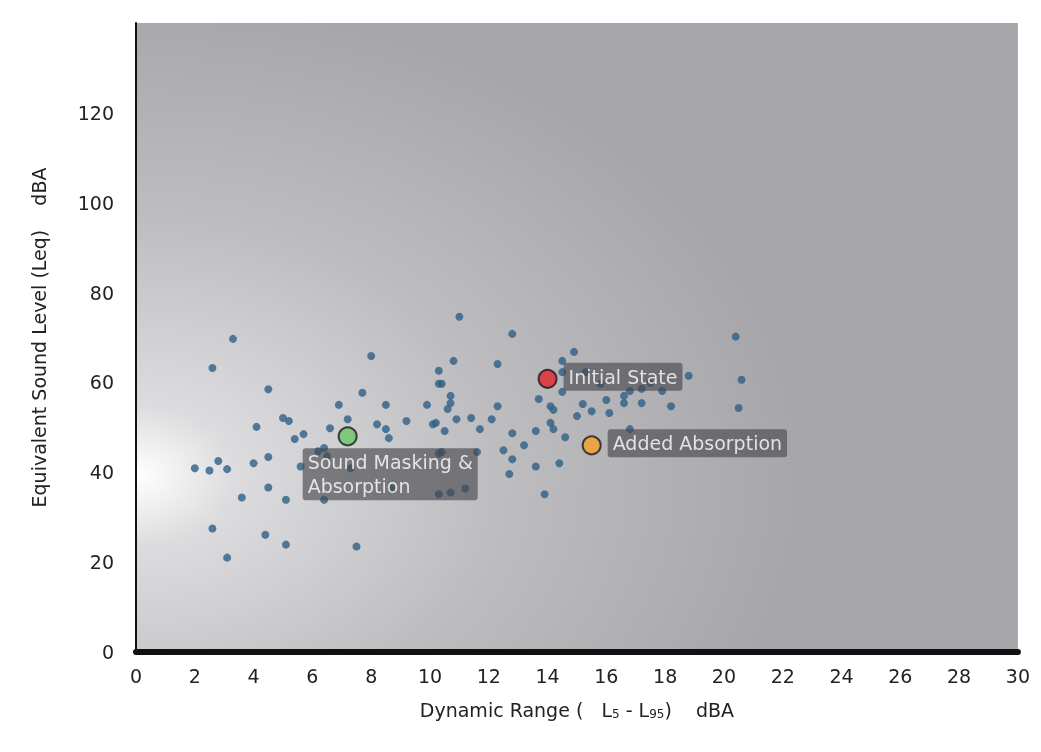 The width and height of the screenshot is (1041, 752). I want to click on x-tick-label: 22, so click(782, 675).